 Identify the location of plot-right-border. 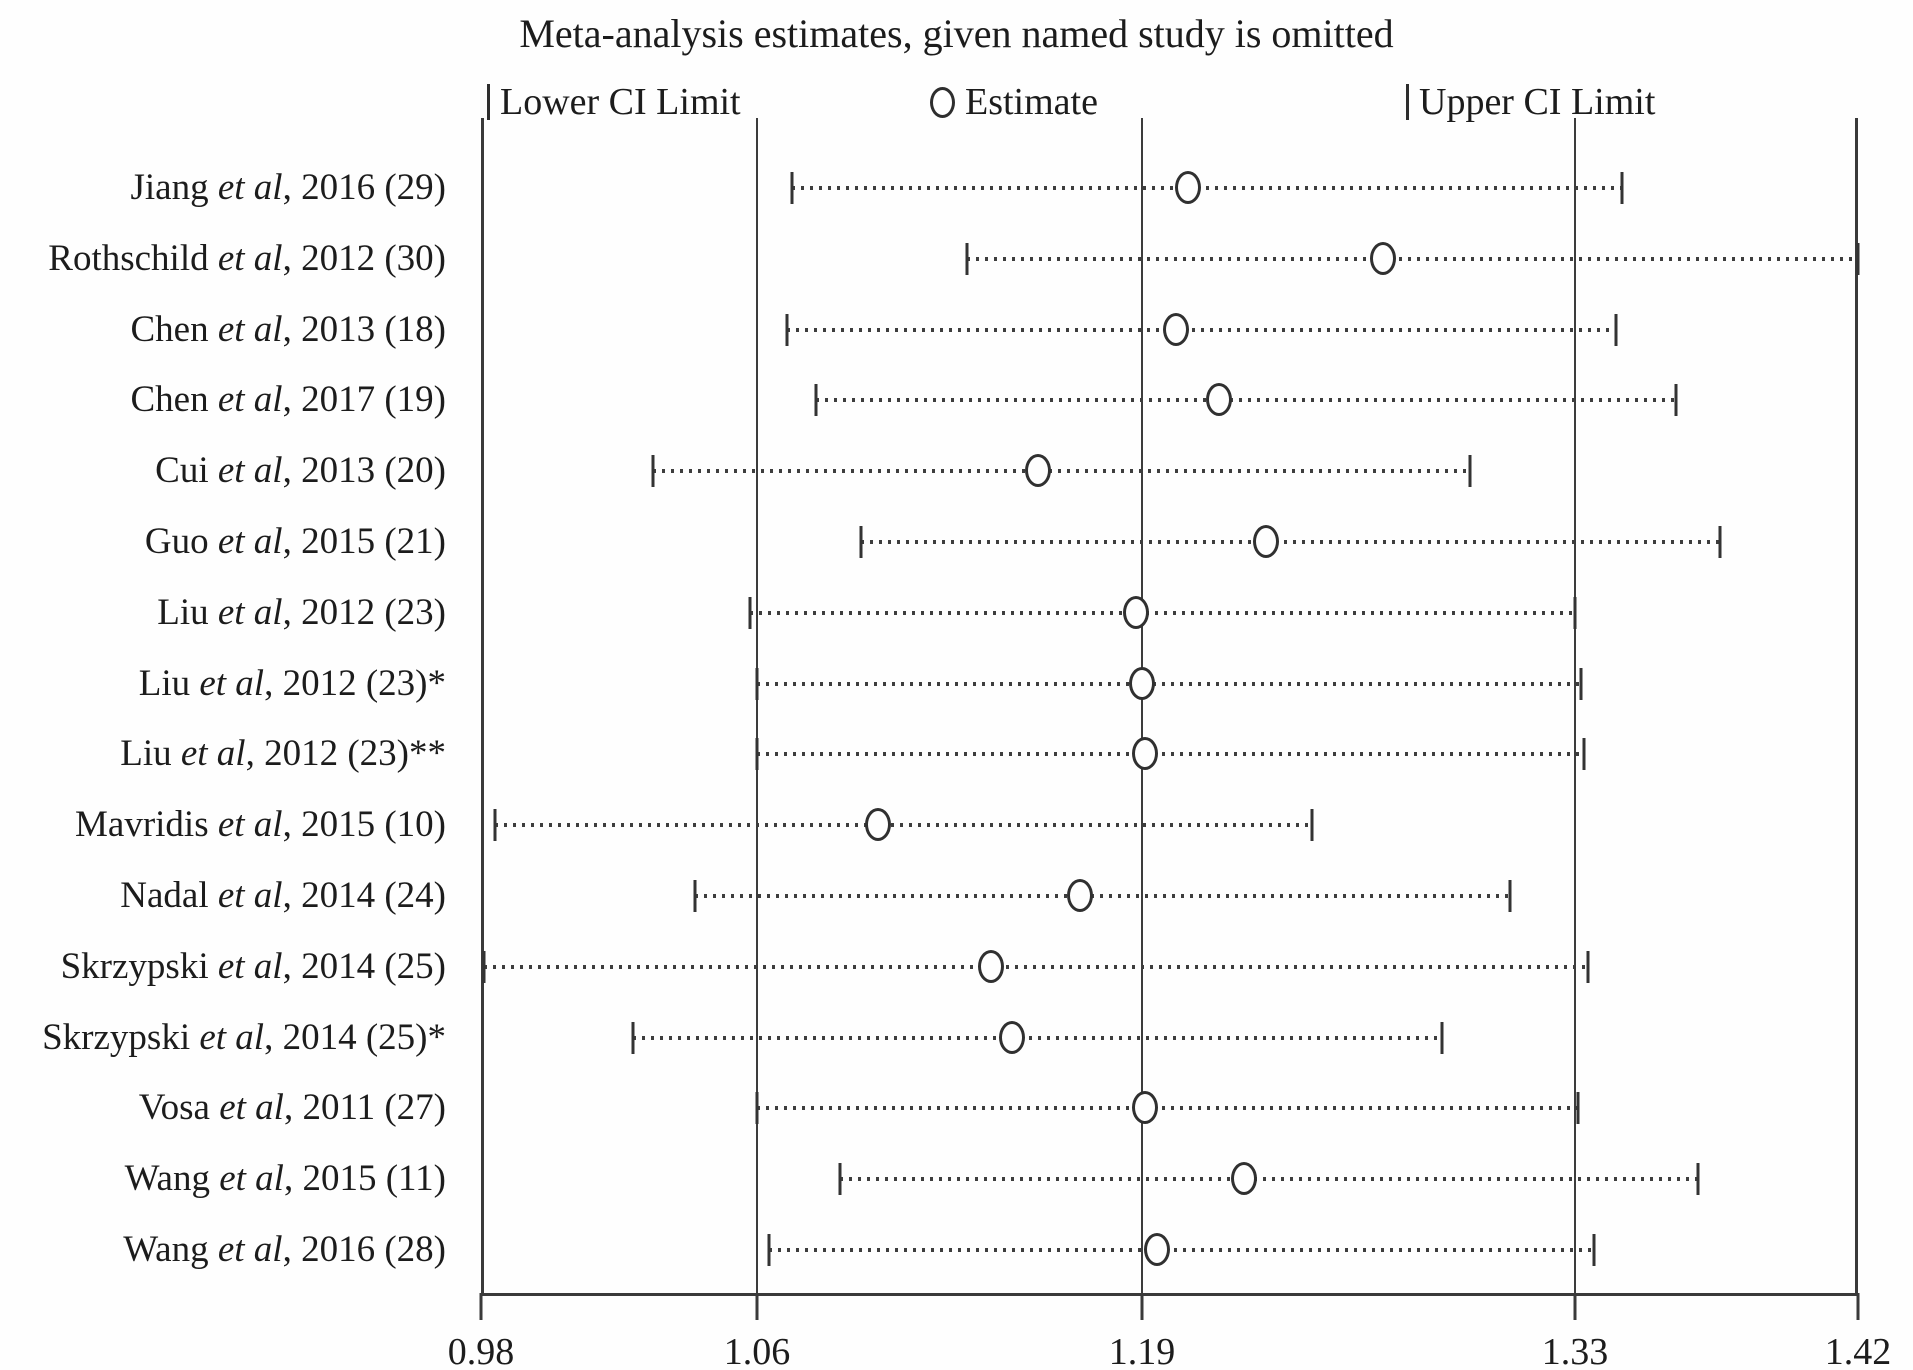
(1856, 705).